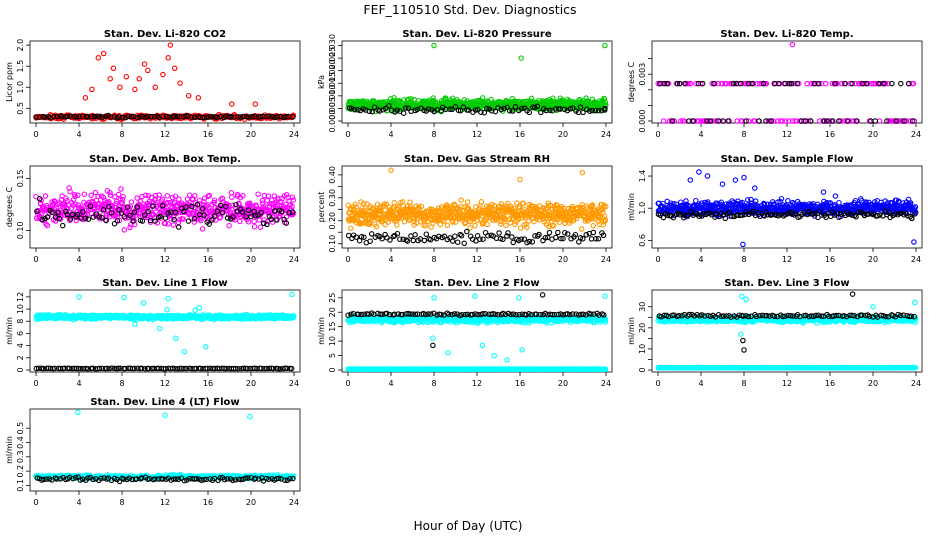  What do you see at coordinates (321, 82) in the screenshot?
I see `y-axis-title: kPa` at bounding box center [321, 82].